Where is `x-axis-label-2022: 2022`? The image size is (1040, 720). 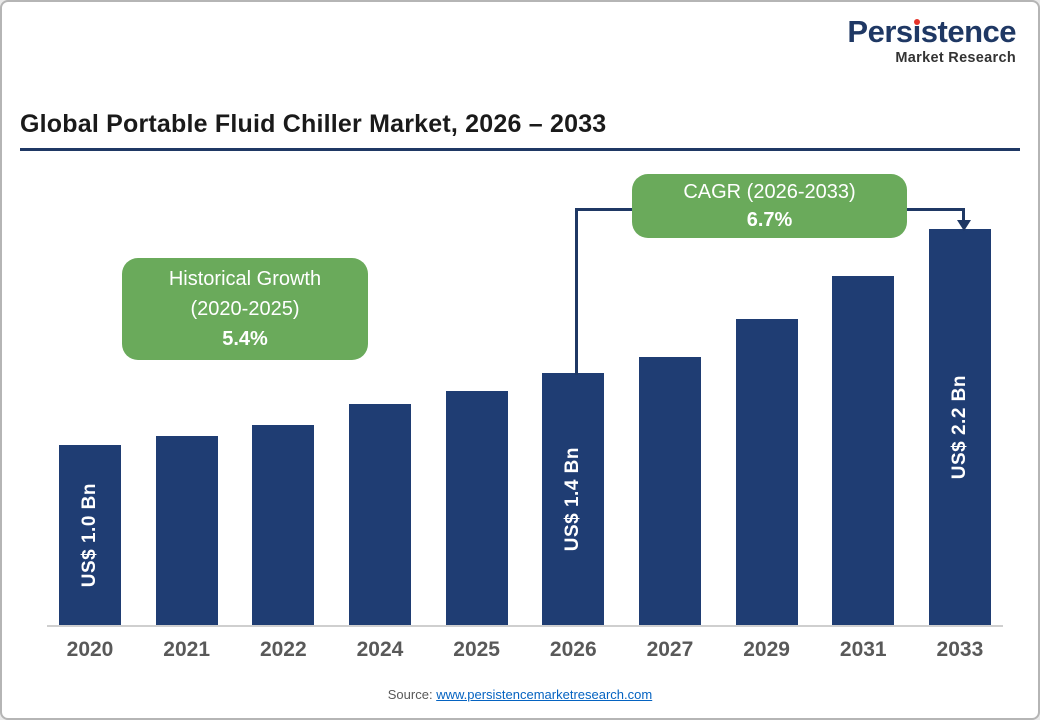 x-axis-label-2022: 2022 is located at coordinates (283, 649).